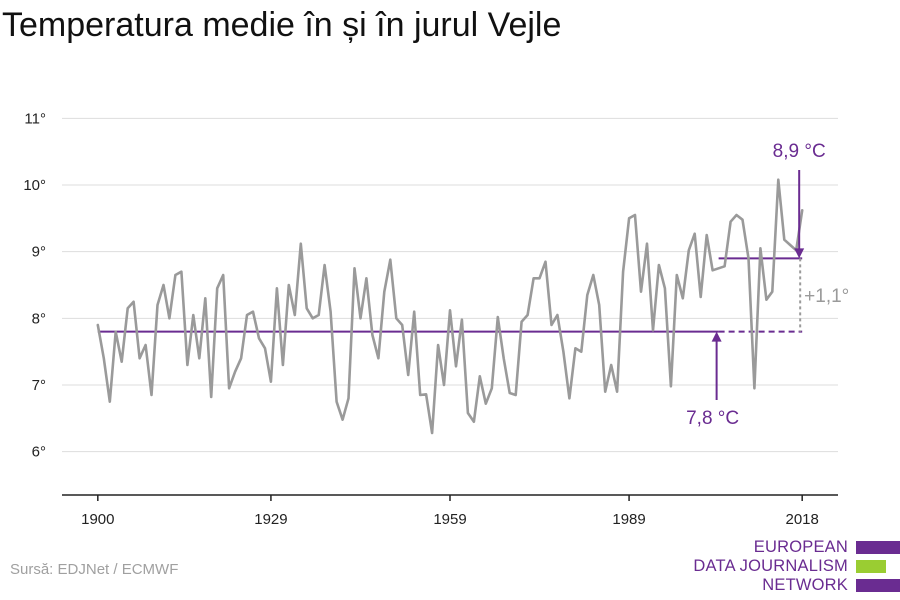  Describe the element at coordinates (799, 151) in the screenshot. I see `recent-average-label: 8,9 °C` at that location.